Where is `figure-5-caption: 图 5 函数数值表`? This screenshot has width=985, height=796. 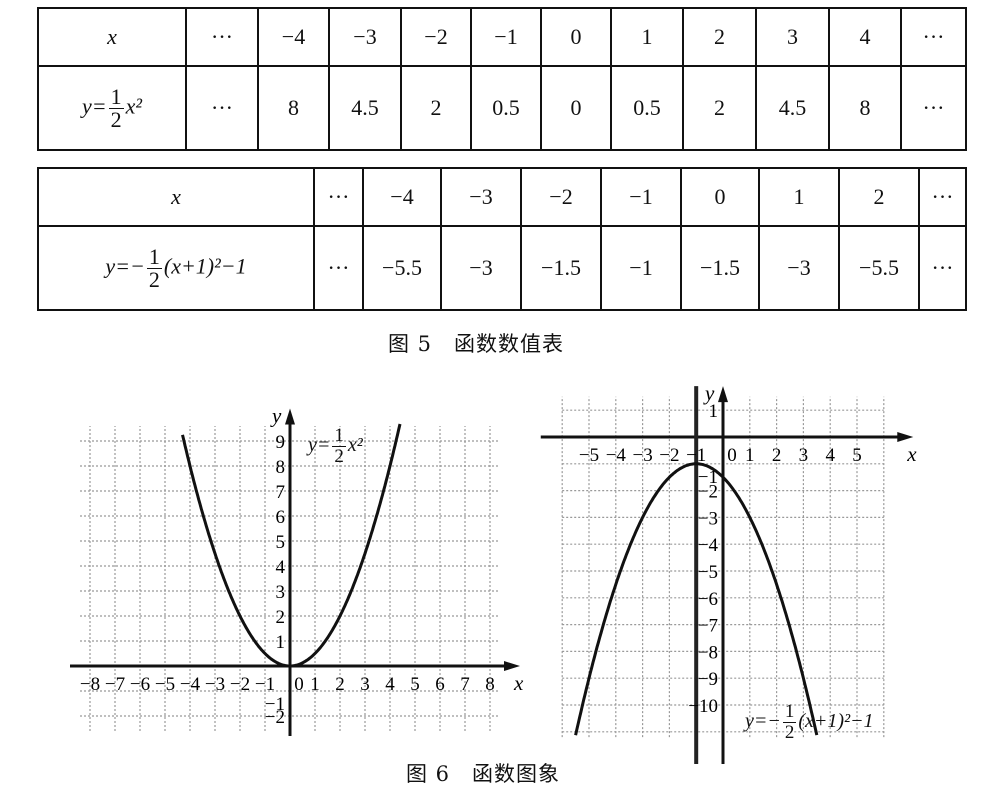 figure-5-caption: 图 5 函数数值表 is located at coordinates (476, 344).